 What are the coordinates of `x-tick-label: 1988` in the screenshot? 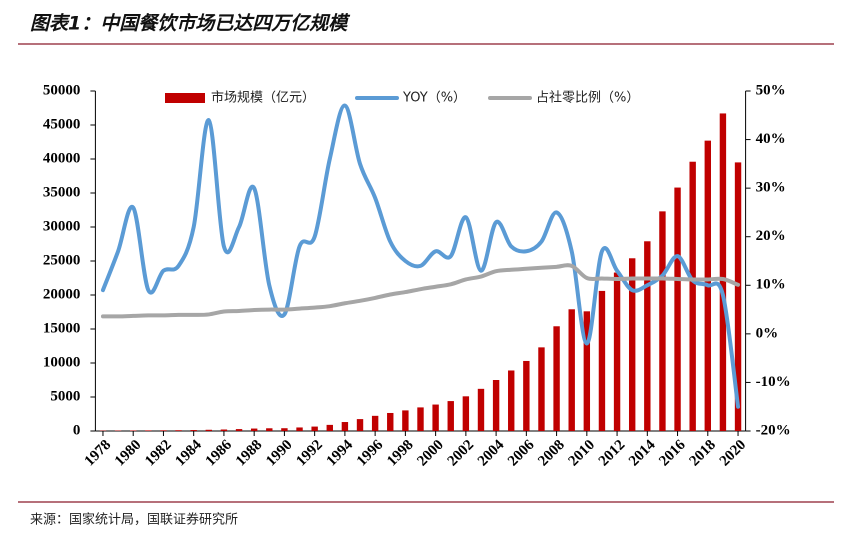 It's located at (249, 453).